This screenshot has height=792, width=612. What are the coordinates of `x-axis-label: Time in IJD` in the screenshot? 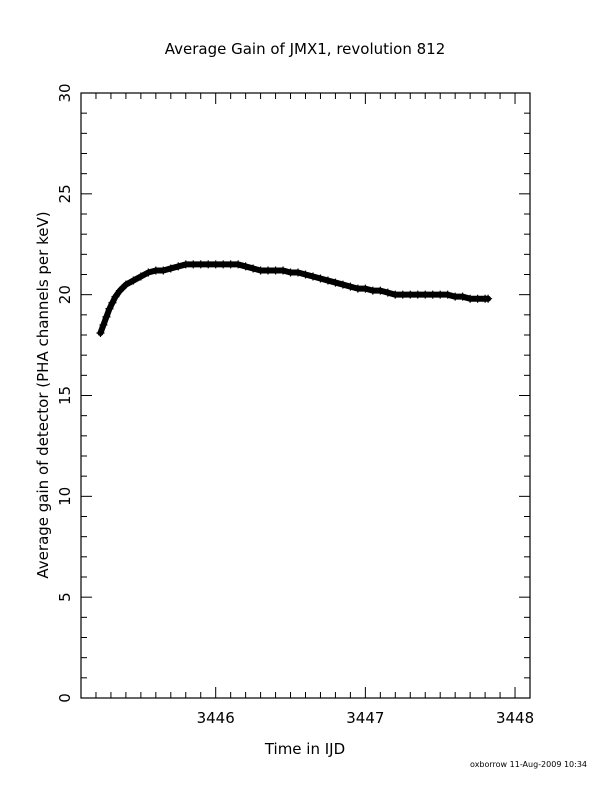 It's located at (304, 749).